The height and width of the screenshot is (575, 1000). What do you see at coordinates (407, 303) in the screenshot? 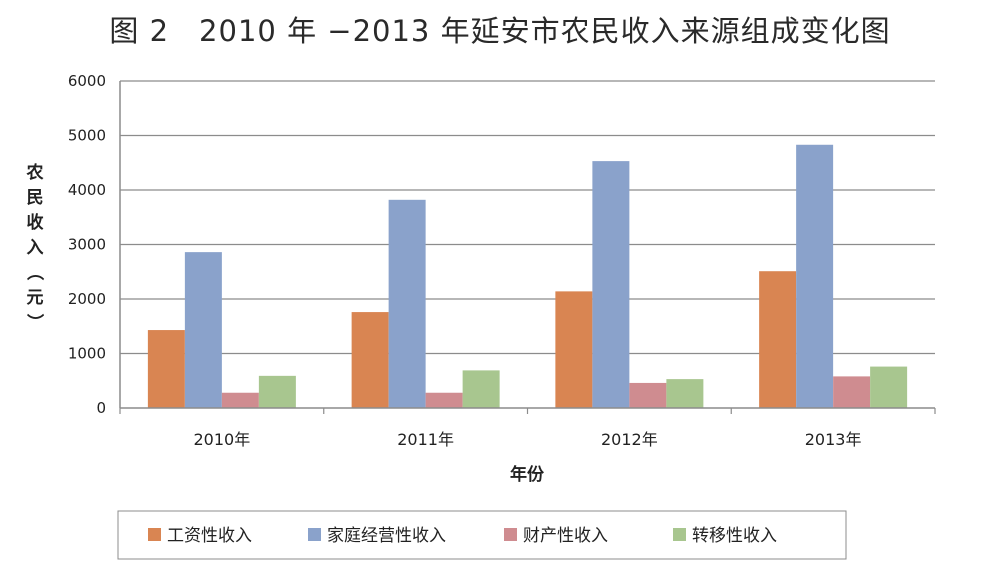
I see `bar-2011年-家庭经营性收入` at bounding box center [407, 303].